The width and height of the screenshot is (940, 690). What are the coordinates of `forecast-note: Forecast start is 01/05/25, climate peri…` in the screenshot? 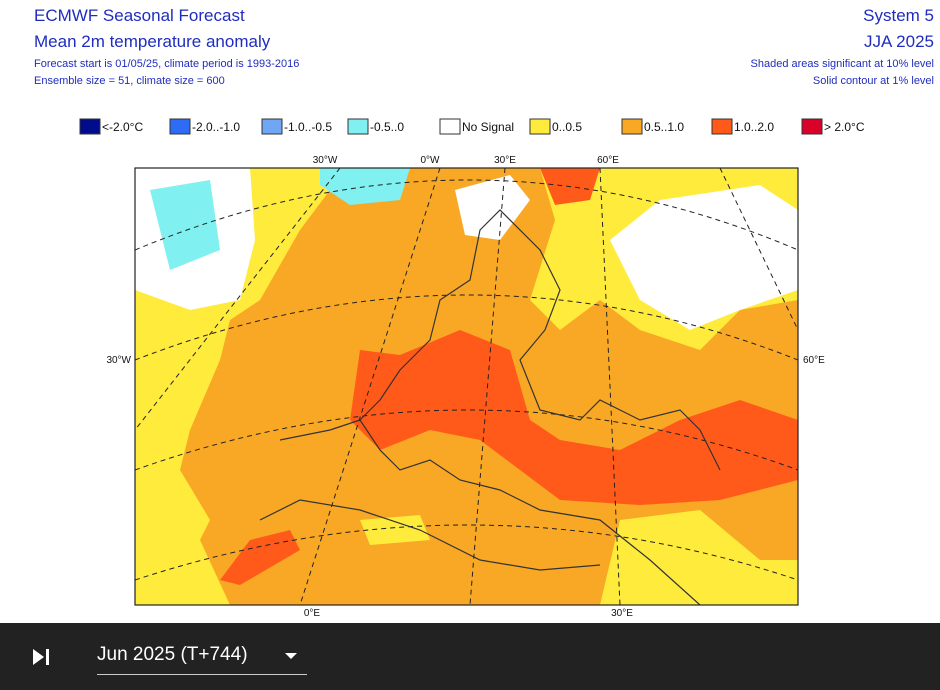 It's located at (167, 64).